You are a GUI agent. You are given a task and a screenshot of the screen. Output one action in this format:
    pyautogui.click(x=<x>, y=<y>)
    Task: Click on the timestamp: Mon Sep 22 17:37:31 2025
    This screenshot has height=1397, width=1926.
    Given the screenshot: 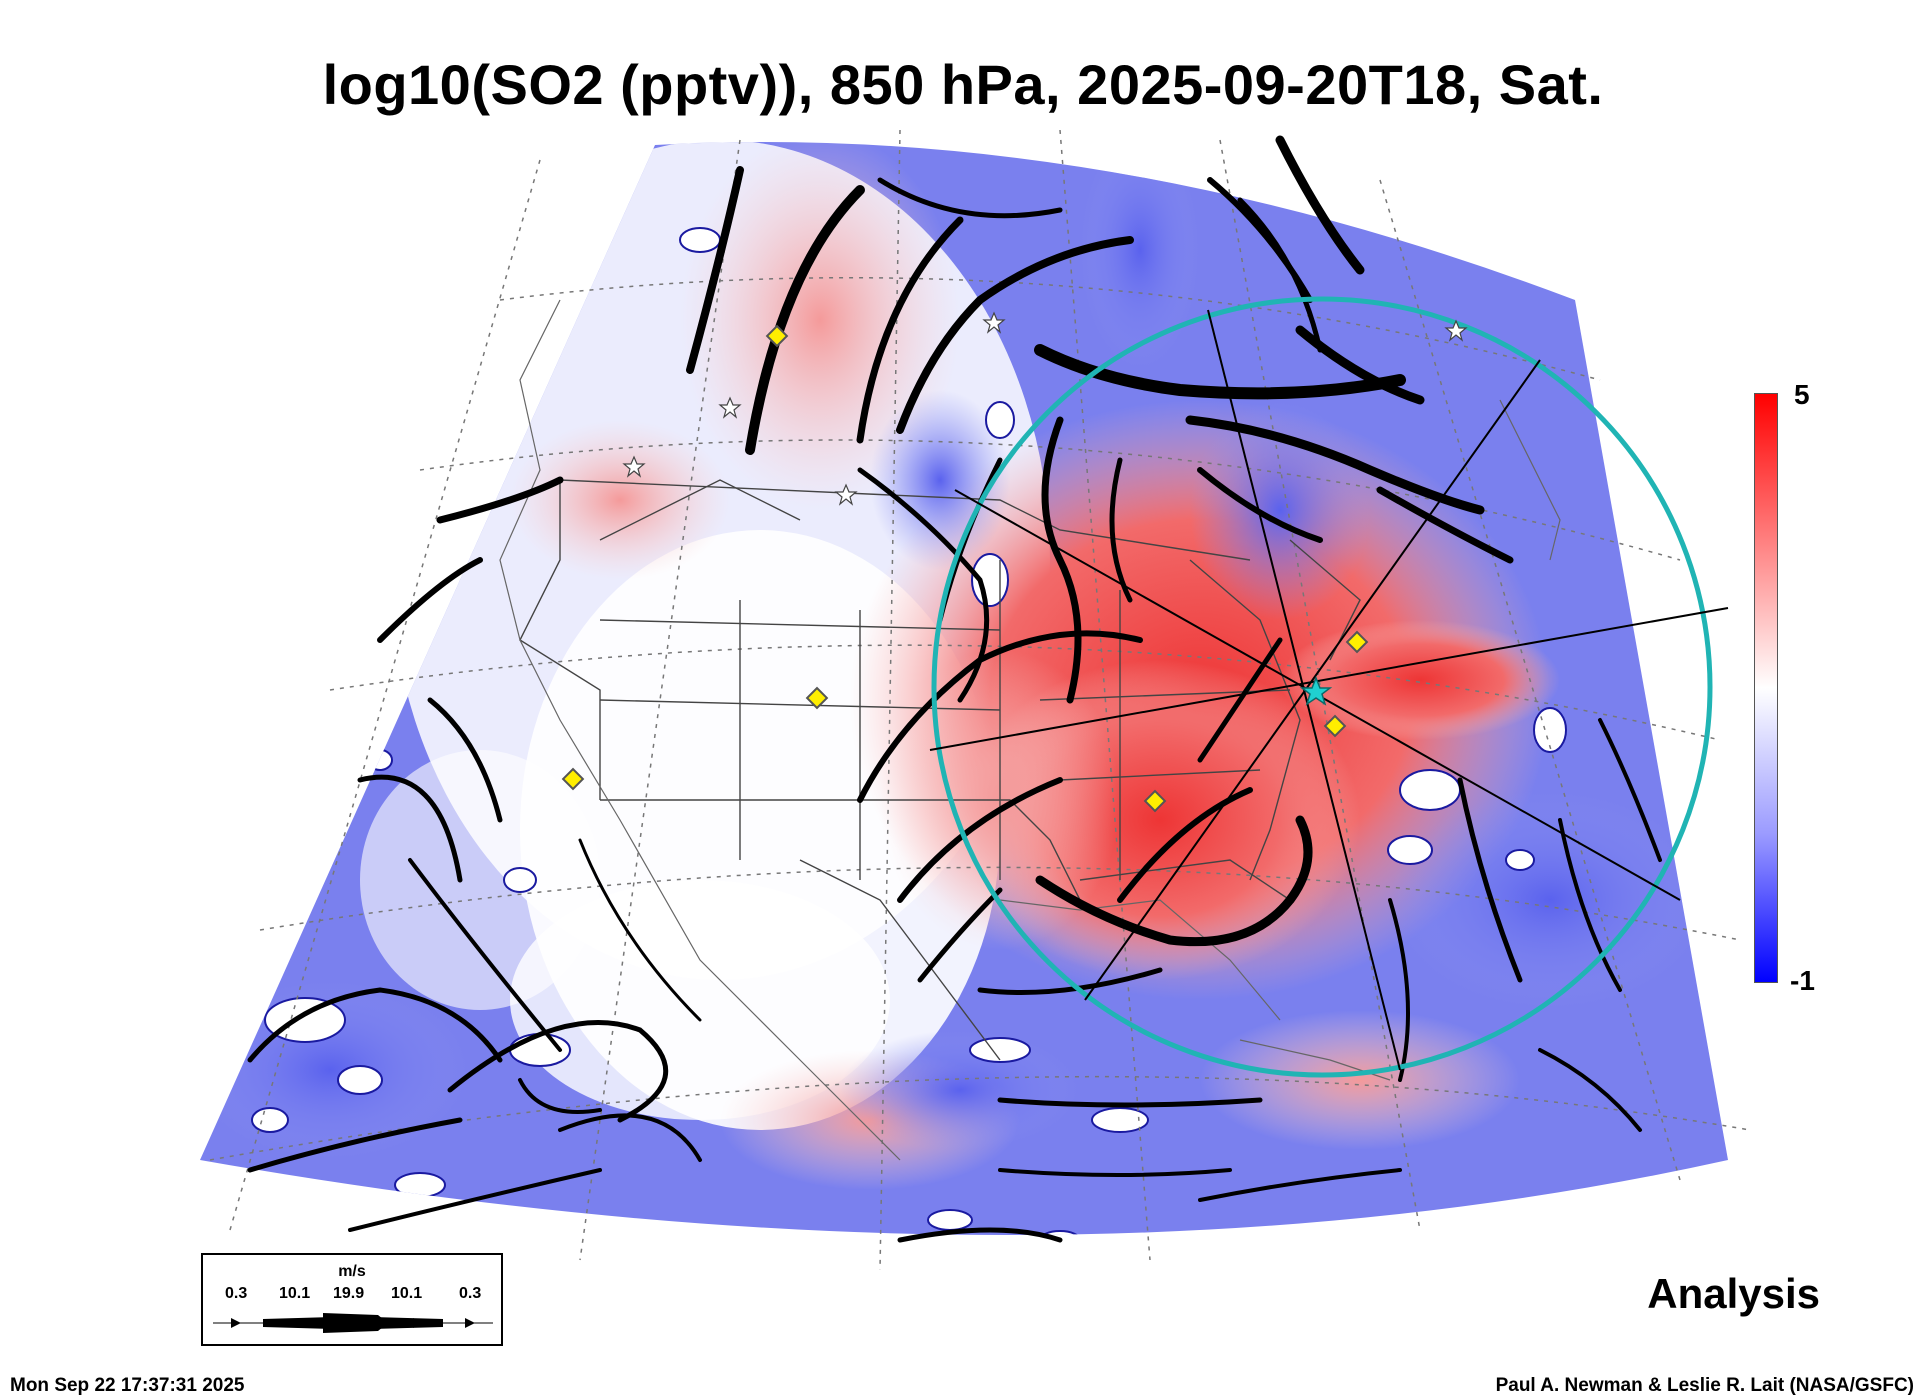 What is the action you would take?
    pyautogui.click(x=127, y=1385)
    